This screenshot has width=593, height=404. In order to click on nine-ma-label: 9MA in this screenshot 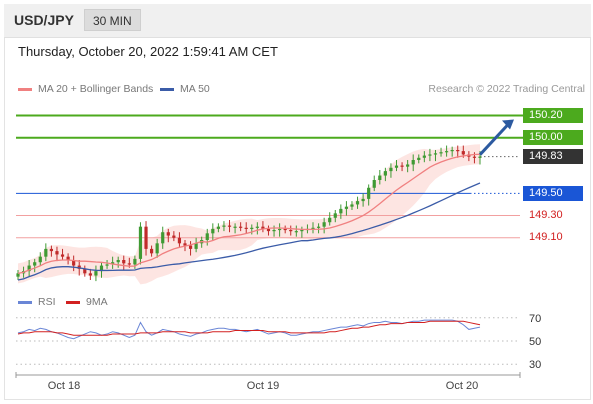, I will do `click(97, 302)`.